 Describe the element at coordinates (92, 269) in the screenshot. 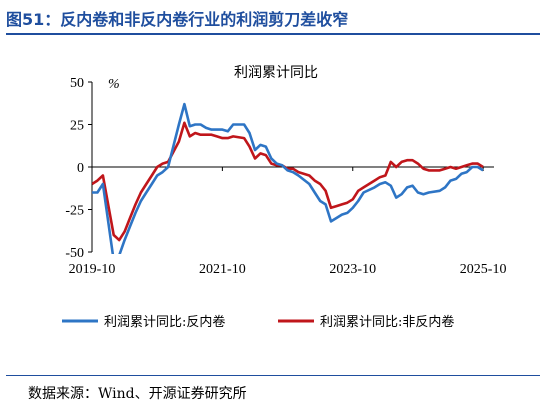

I see `x-tick-label: 2019-10` at that location.